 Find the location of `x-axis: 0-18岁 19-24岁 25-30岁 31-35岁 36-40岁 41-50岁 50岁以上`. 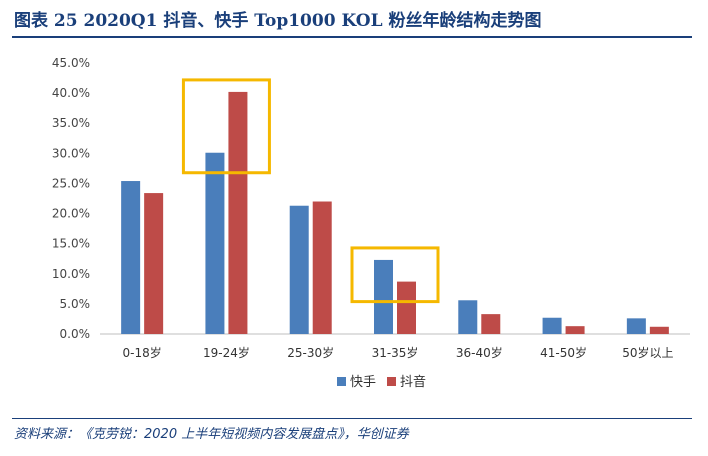

x-axis: 0-18岁 19-24岁 25-30岁 31-35岁 36-40岁 41-50岁 50岁以上 is located at coordinates (398, 352).